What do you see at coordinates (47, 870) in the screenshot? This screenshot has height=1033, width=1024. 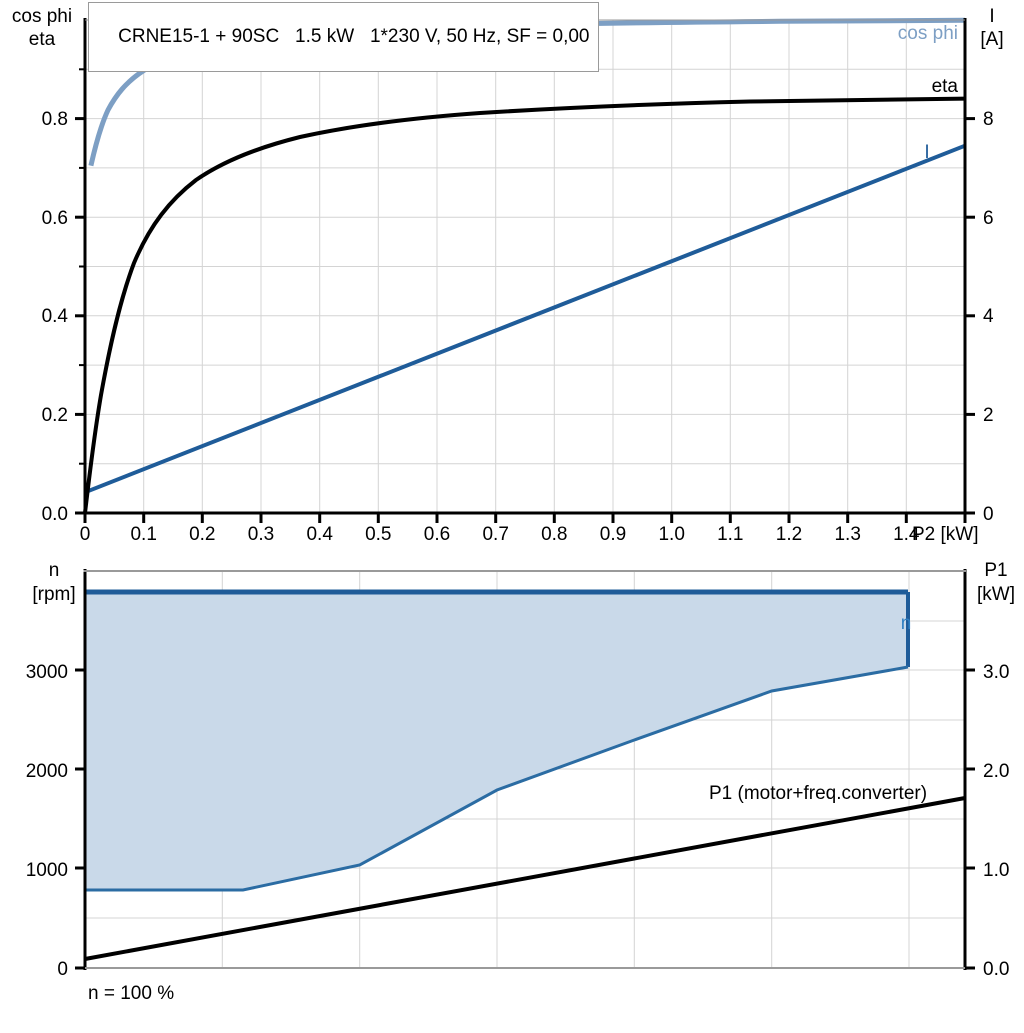 I see `bottom-left-tick-1: 1000` at bounding box center [47, 870].